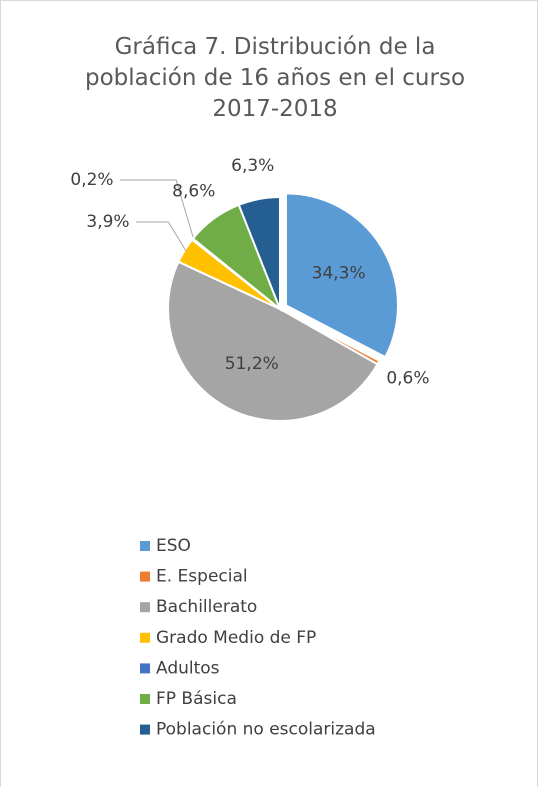 The image size is (540, 787). I want to click on legend-label: Grado Medio de FP, so click(236, 638).